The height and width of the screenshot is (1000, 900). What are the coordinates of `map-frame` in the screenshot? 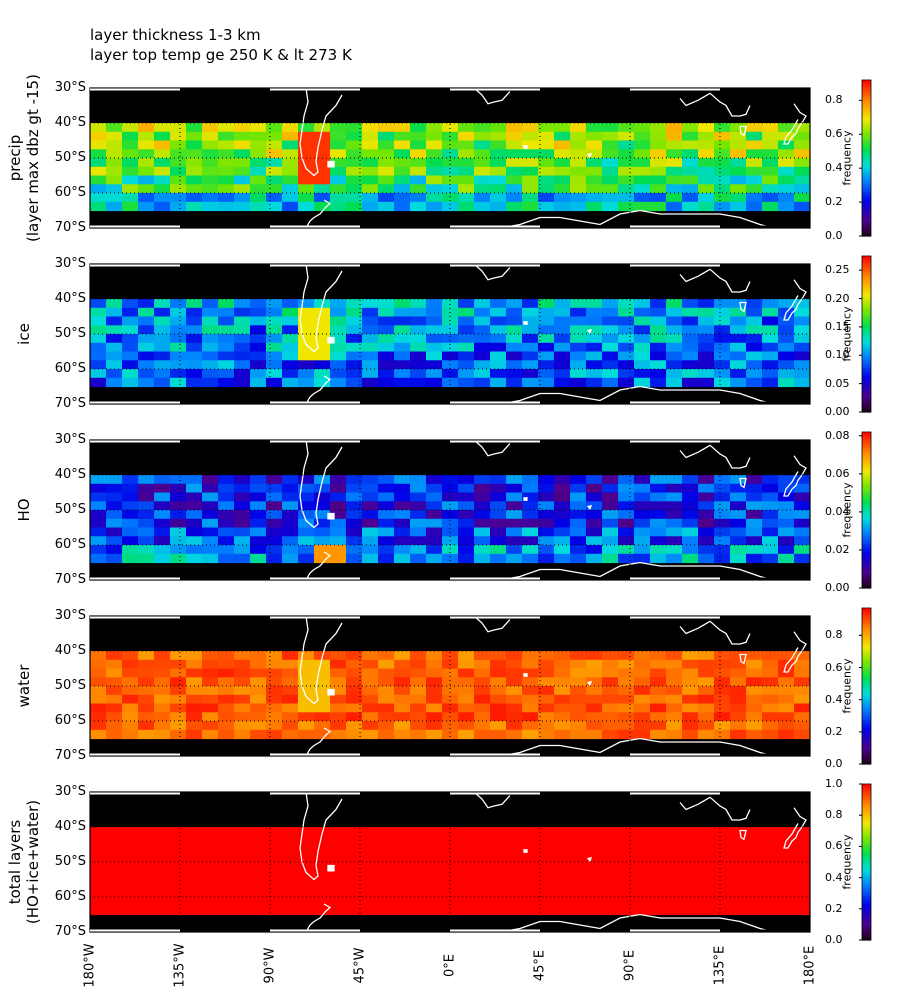 It's located at (450, 334).